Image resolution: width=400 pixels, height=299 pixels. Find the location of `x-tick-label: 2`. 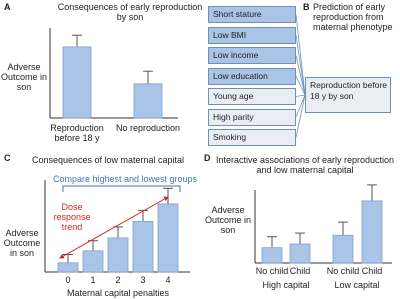

x-tick-label: 2 is located at coordinates (118, 280).